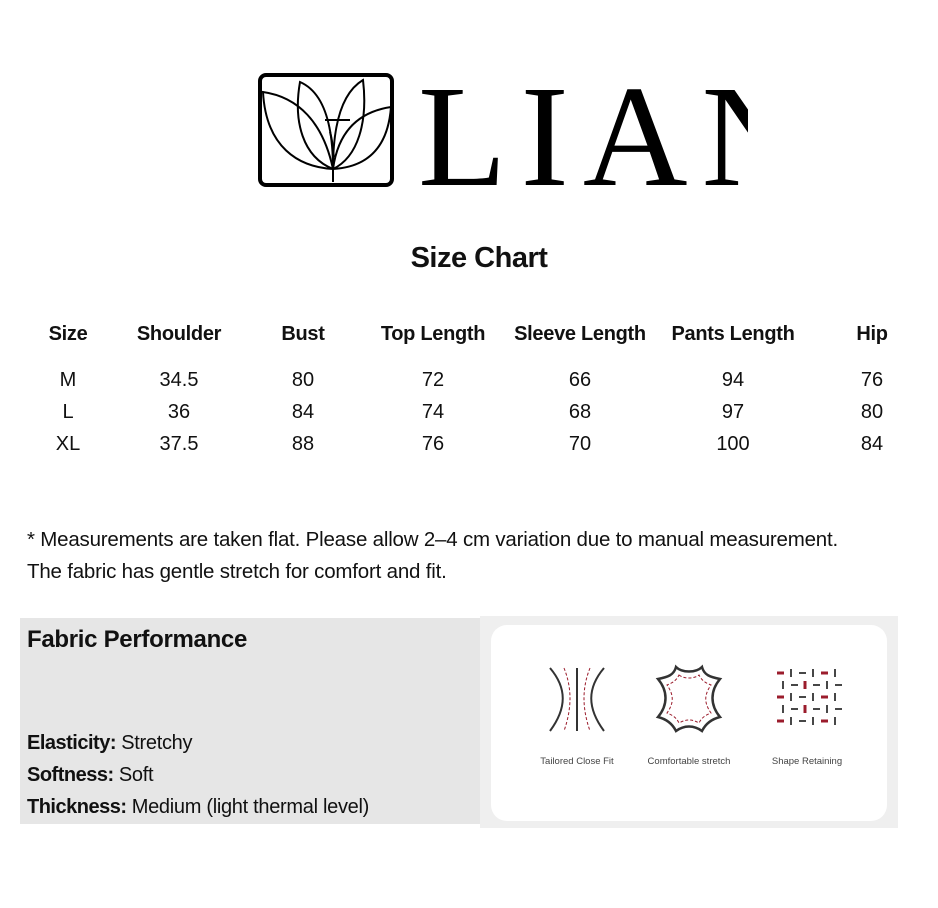 This screenshot has height=908, width=938. I want to click on table-cell: 100, so click(733, 444).